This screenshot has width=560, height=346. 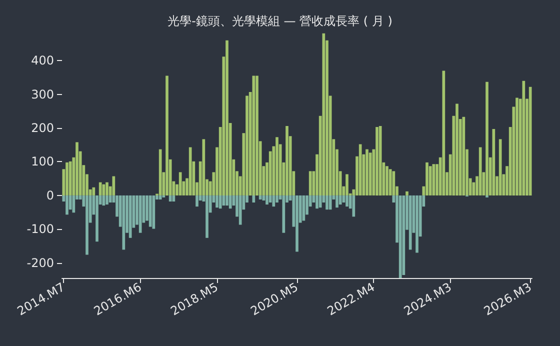 I want to click on y-tick-label: 300, so click(x=42, y=94).